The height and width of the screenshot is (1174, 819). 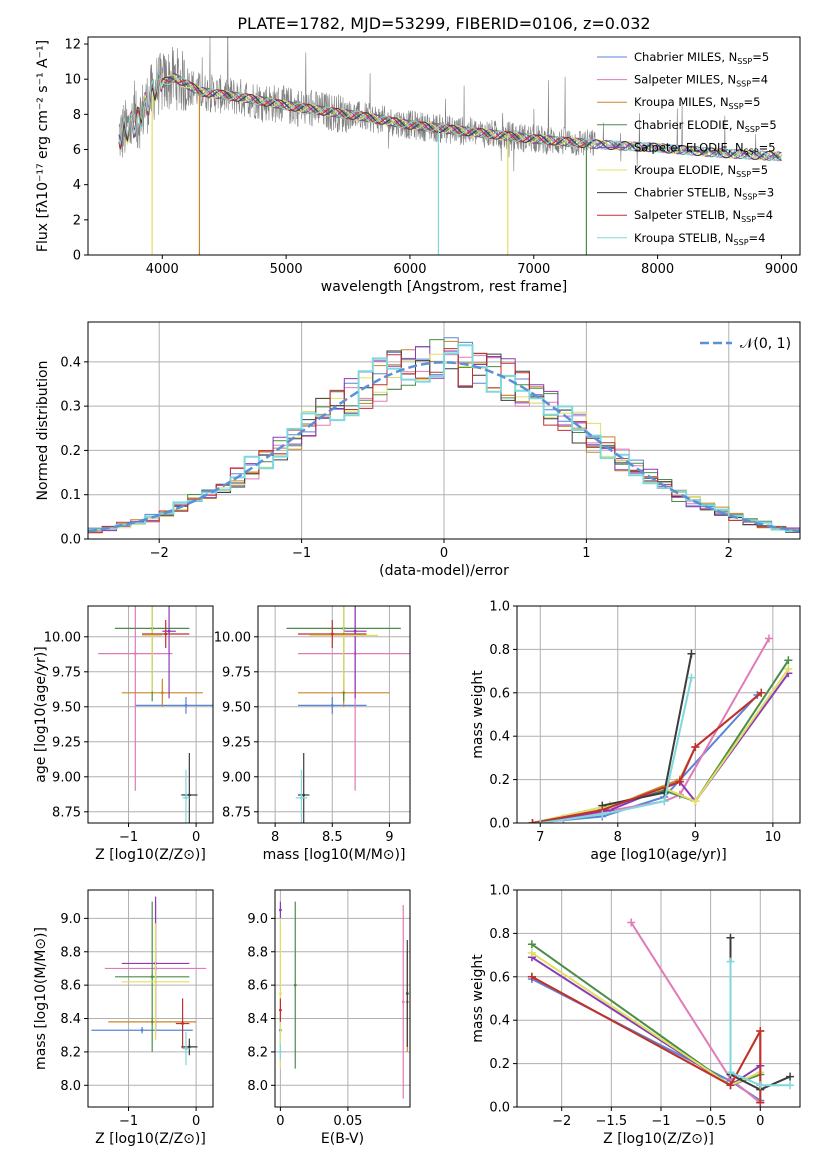 What do you see at coordinates (444, 447) in the screenshot?
I see `normal-curve` at bounding box center [444, 447].